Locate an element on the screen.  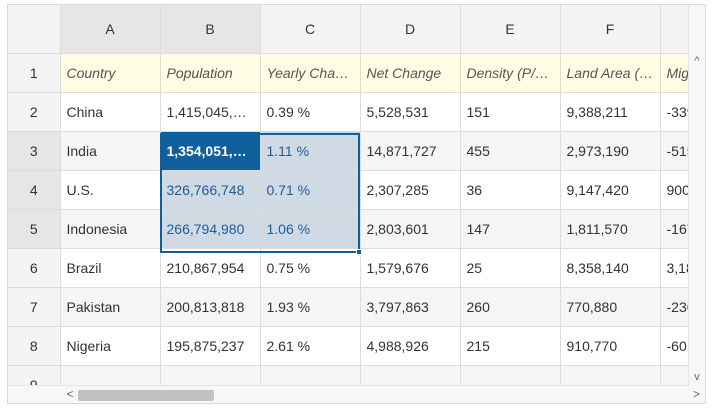
table-cell: India is located at coordinates (110, 151).